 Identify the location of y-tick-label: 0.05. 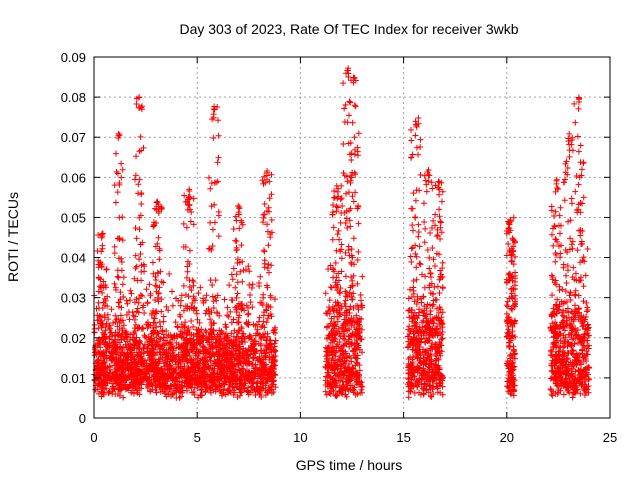
(73, 217).